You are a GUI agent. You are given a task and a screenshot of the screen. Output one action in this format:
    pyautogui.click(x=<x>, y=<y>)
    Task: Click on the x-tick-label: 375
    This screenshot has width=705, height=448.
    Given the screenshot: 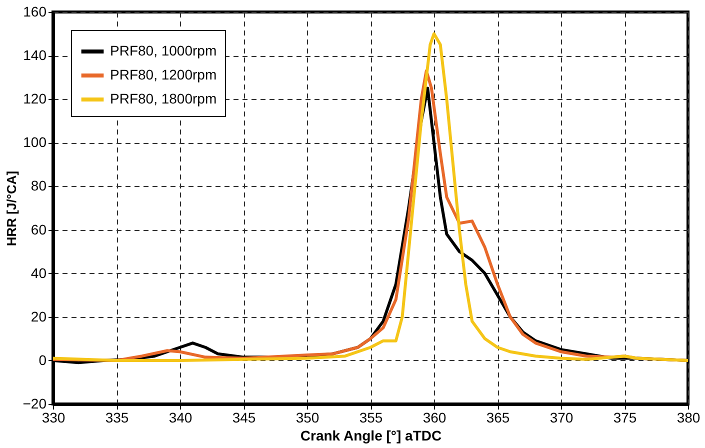 What is the action you would take?
    pyautogui.click(x=625, y=418)
    